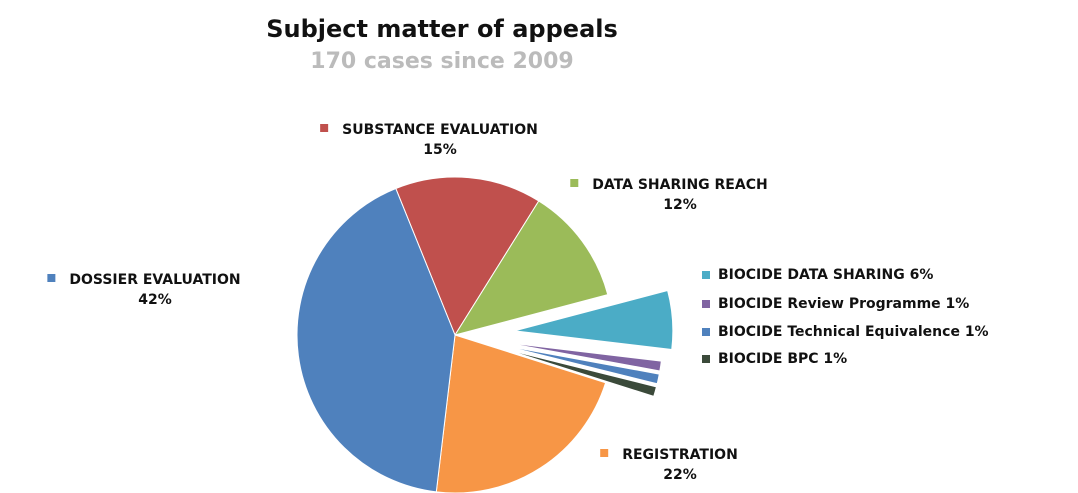 The width and height of the screenshot is (1078, 493). What do you see at coordinates (679, 185) in the screenshot?
I see `slice-label: DATA SHARING REACH` at bounding box center [679, 185].